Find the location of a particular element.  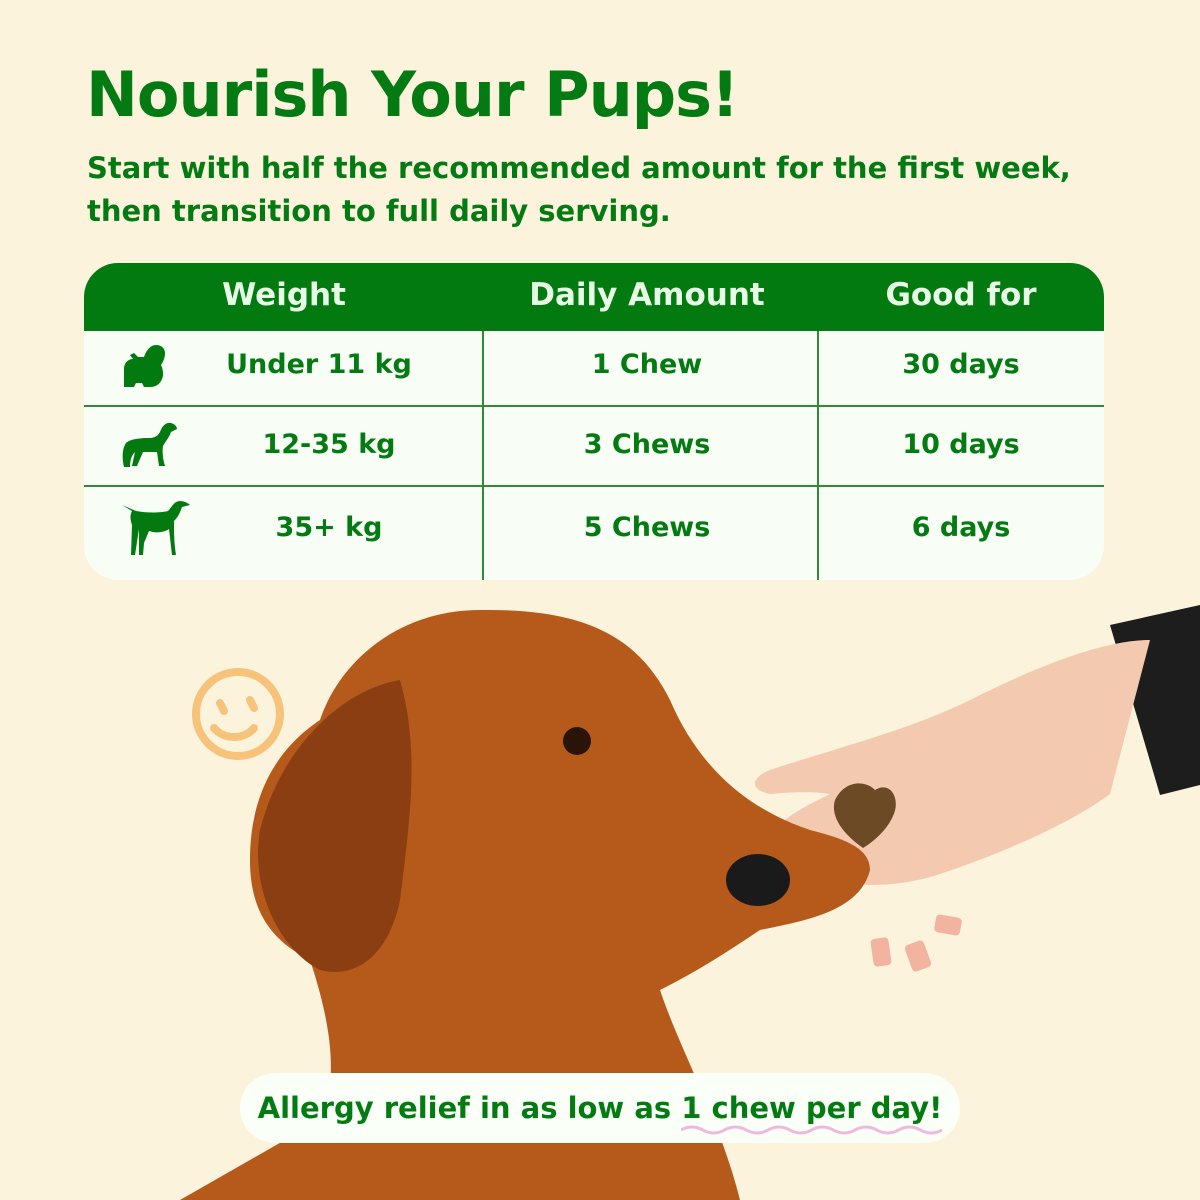

banner-highlight: 1 chew per day! is located at coordinates (812, 1108).